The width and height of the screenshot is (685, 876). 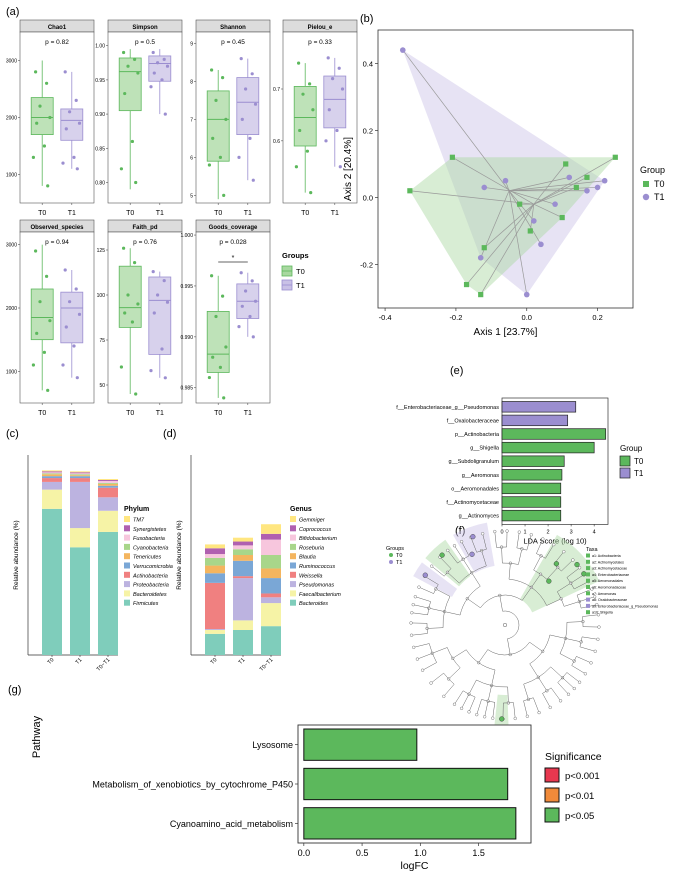 What do you see at coordinates (139, 521) in the screenshot?
I see `legend-label-tm7: TM7` at bounding box center [139, 521].